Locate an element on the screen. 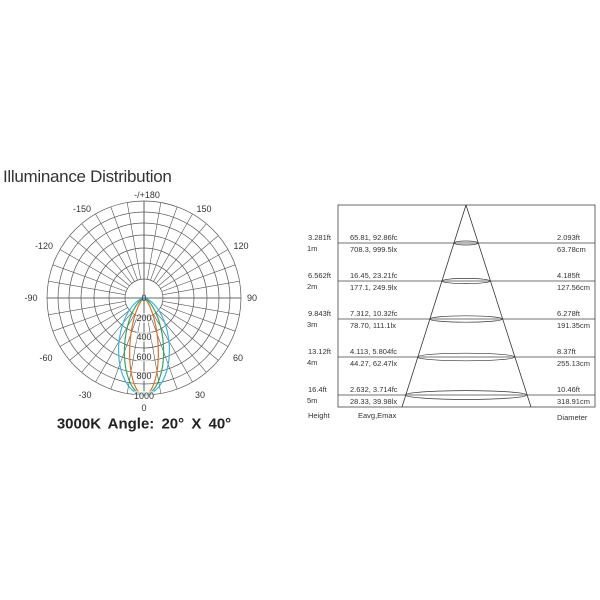 The width and height of the screenshot is (600, 600). radial-label: 1000 is located at coordinates (144, 396).